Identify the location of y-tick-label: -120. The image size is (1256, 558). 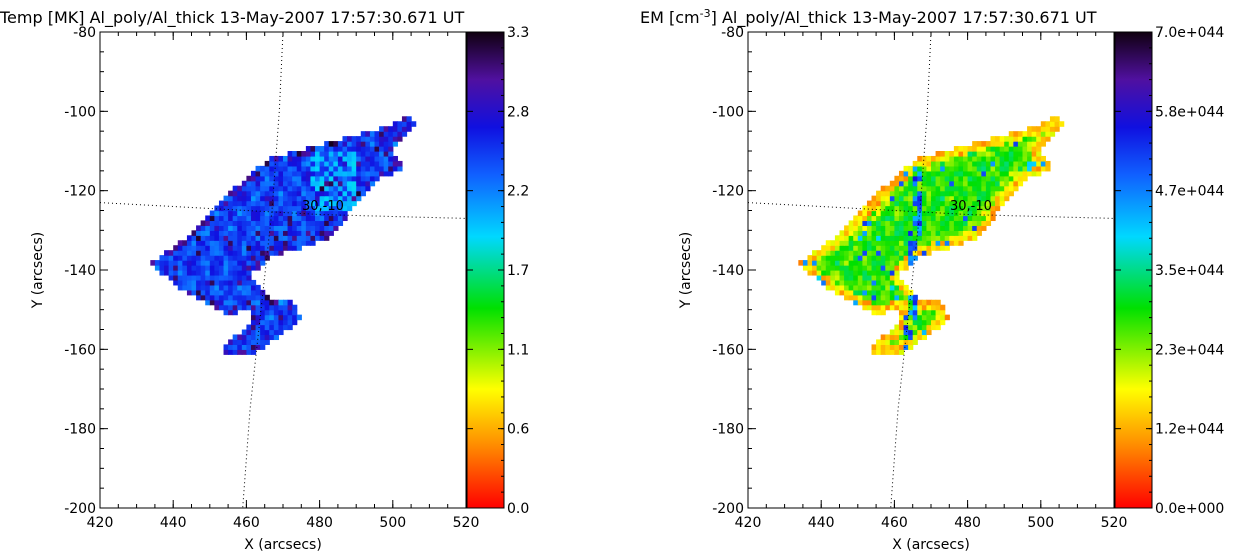
(728, 192).